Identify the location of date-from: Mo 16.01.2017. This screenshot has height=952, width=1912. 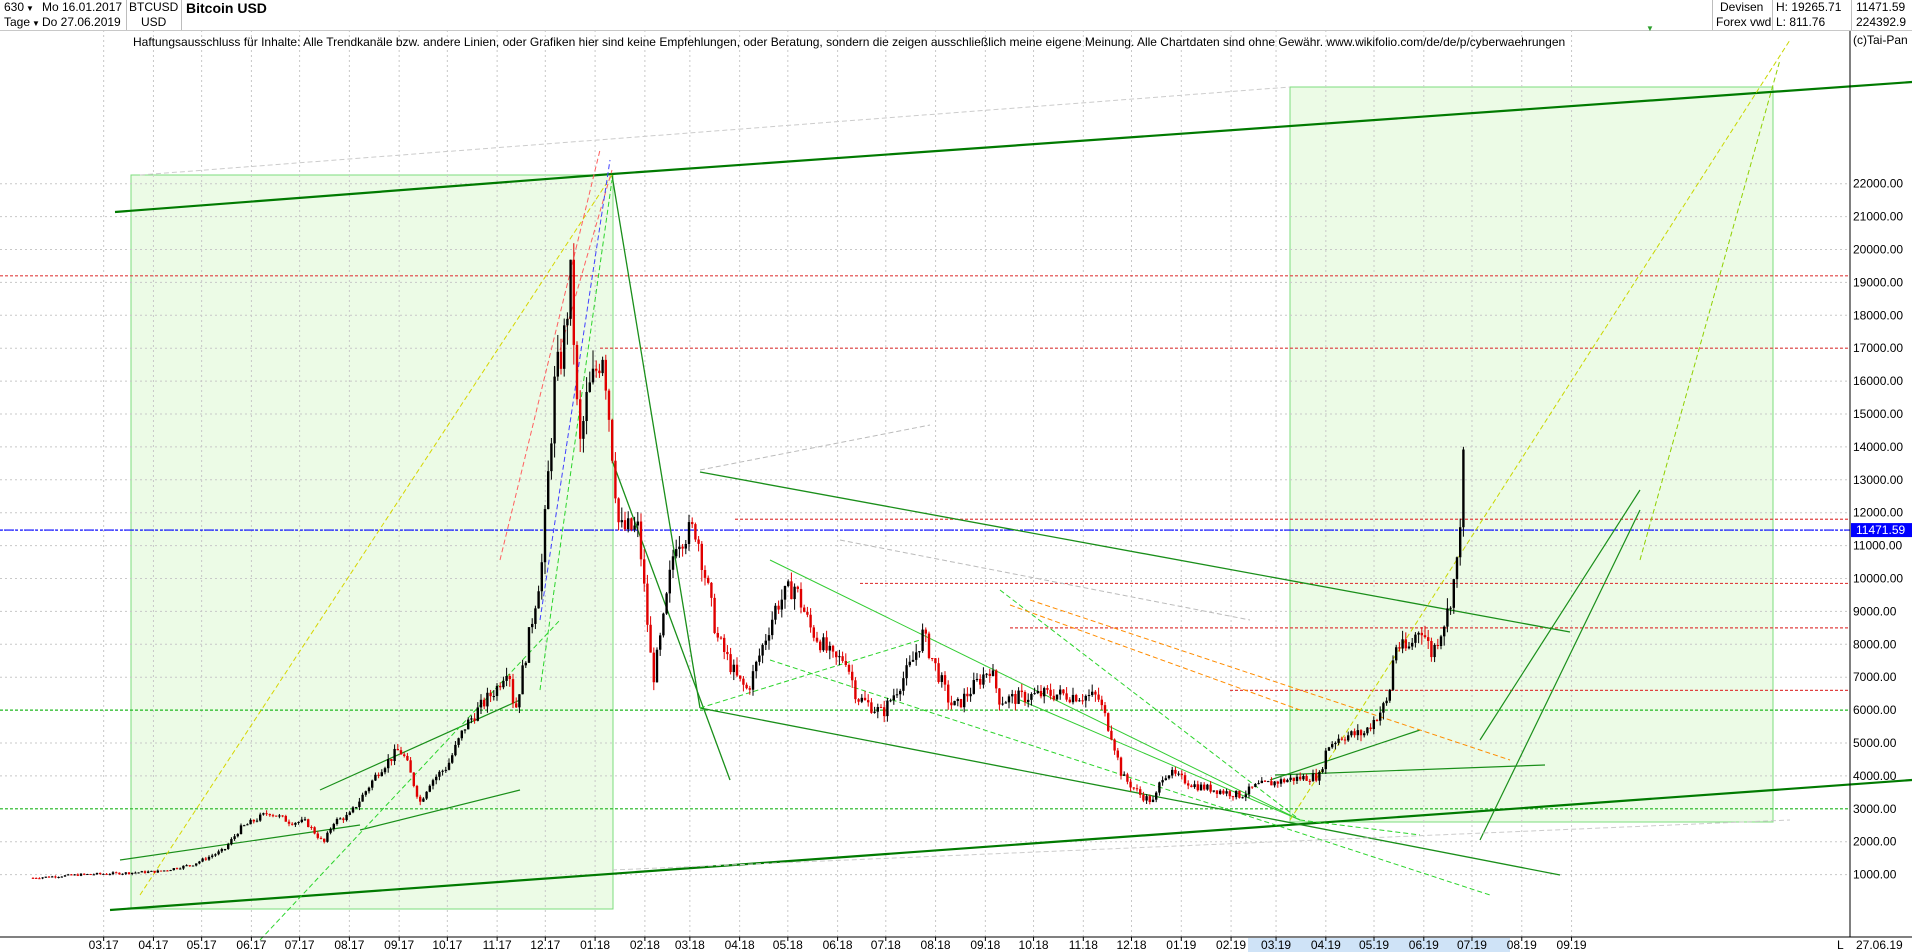
(82, 7).